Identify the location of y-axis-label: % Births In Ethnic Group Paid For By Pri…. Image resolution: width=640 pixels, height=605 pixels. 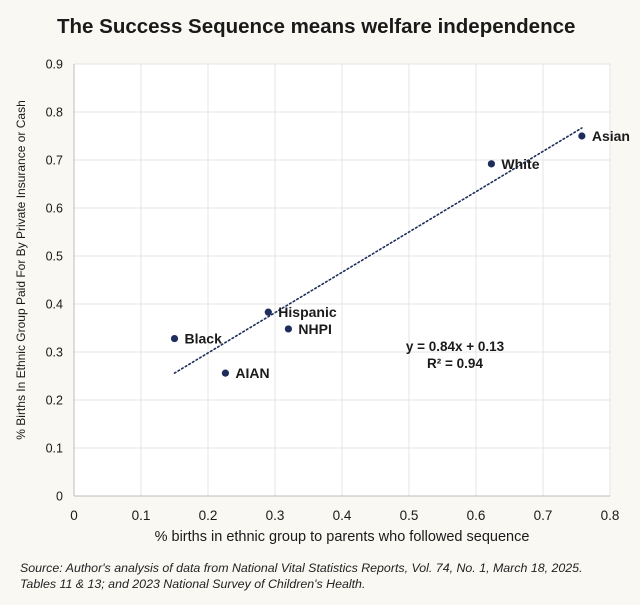
(21, 269).